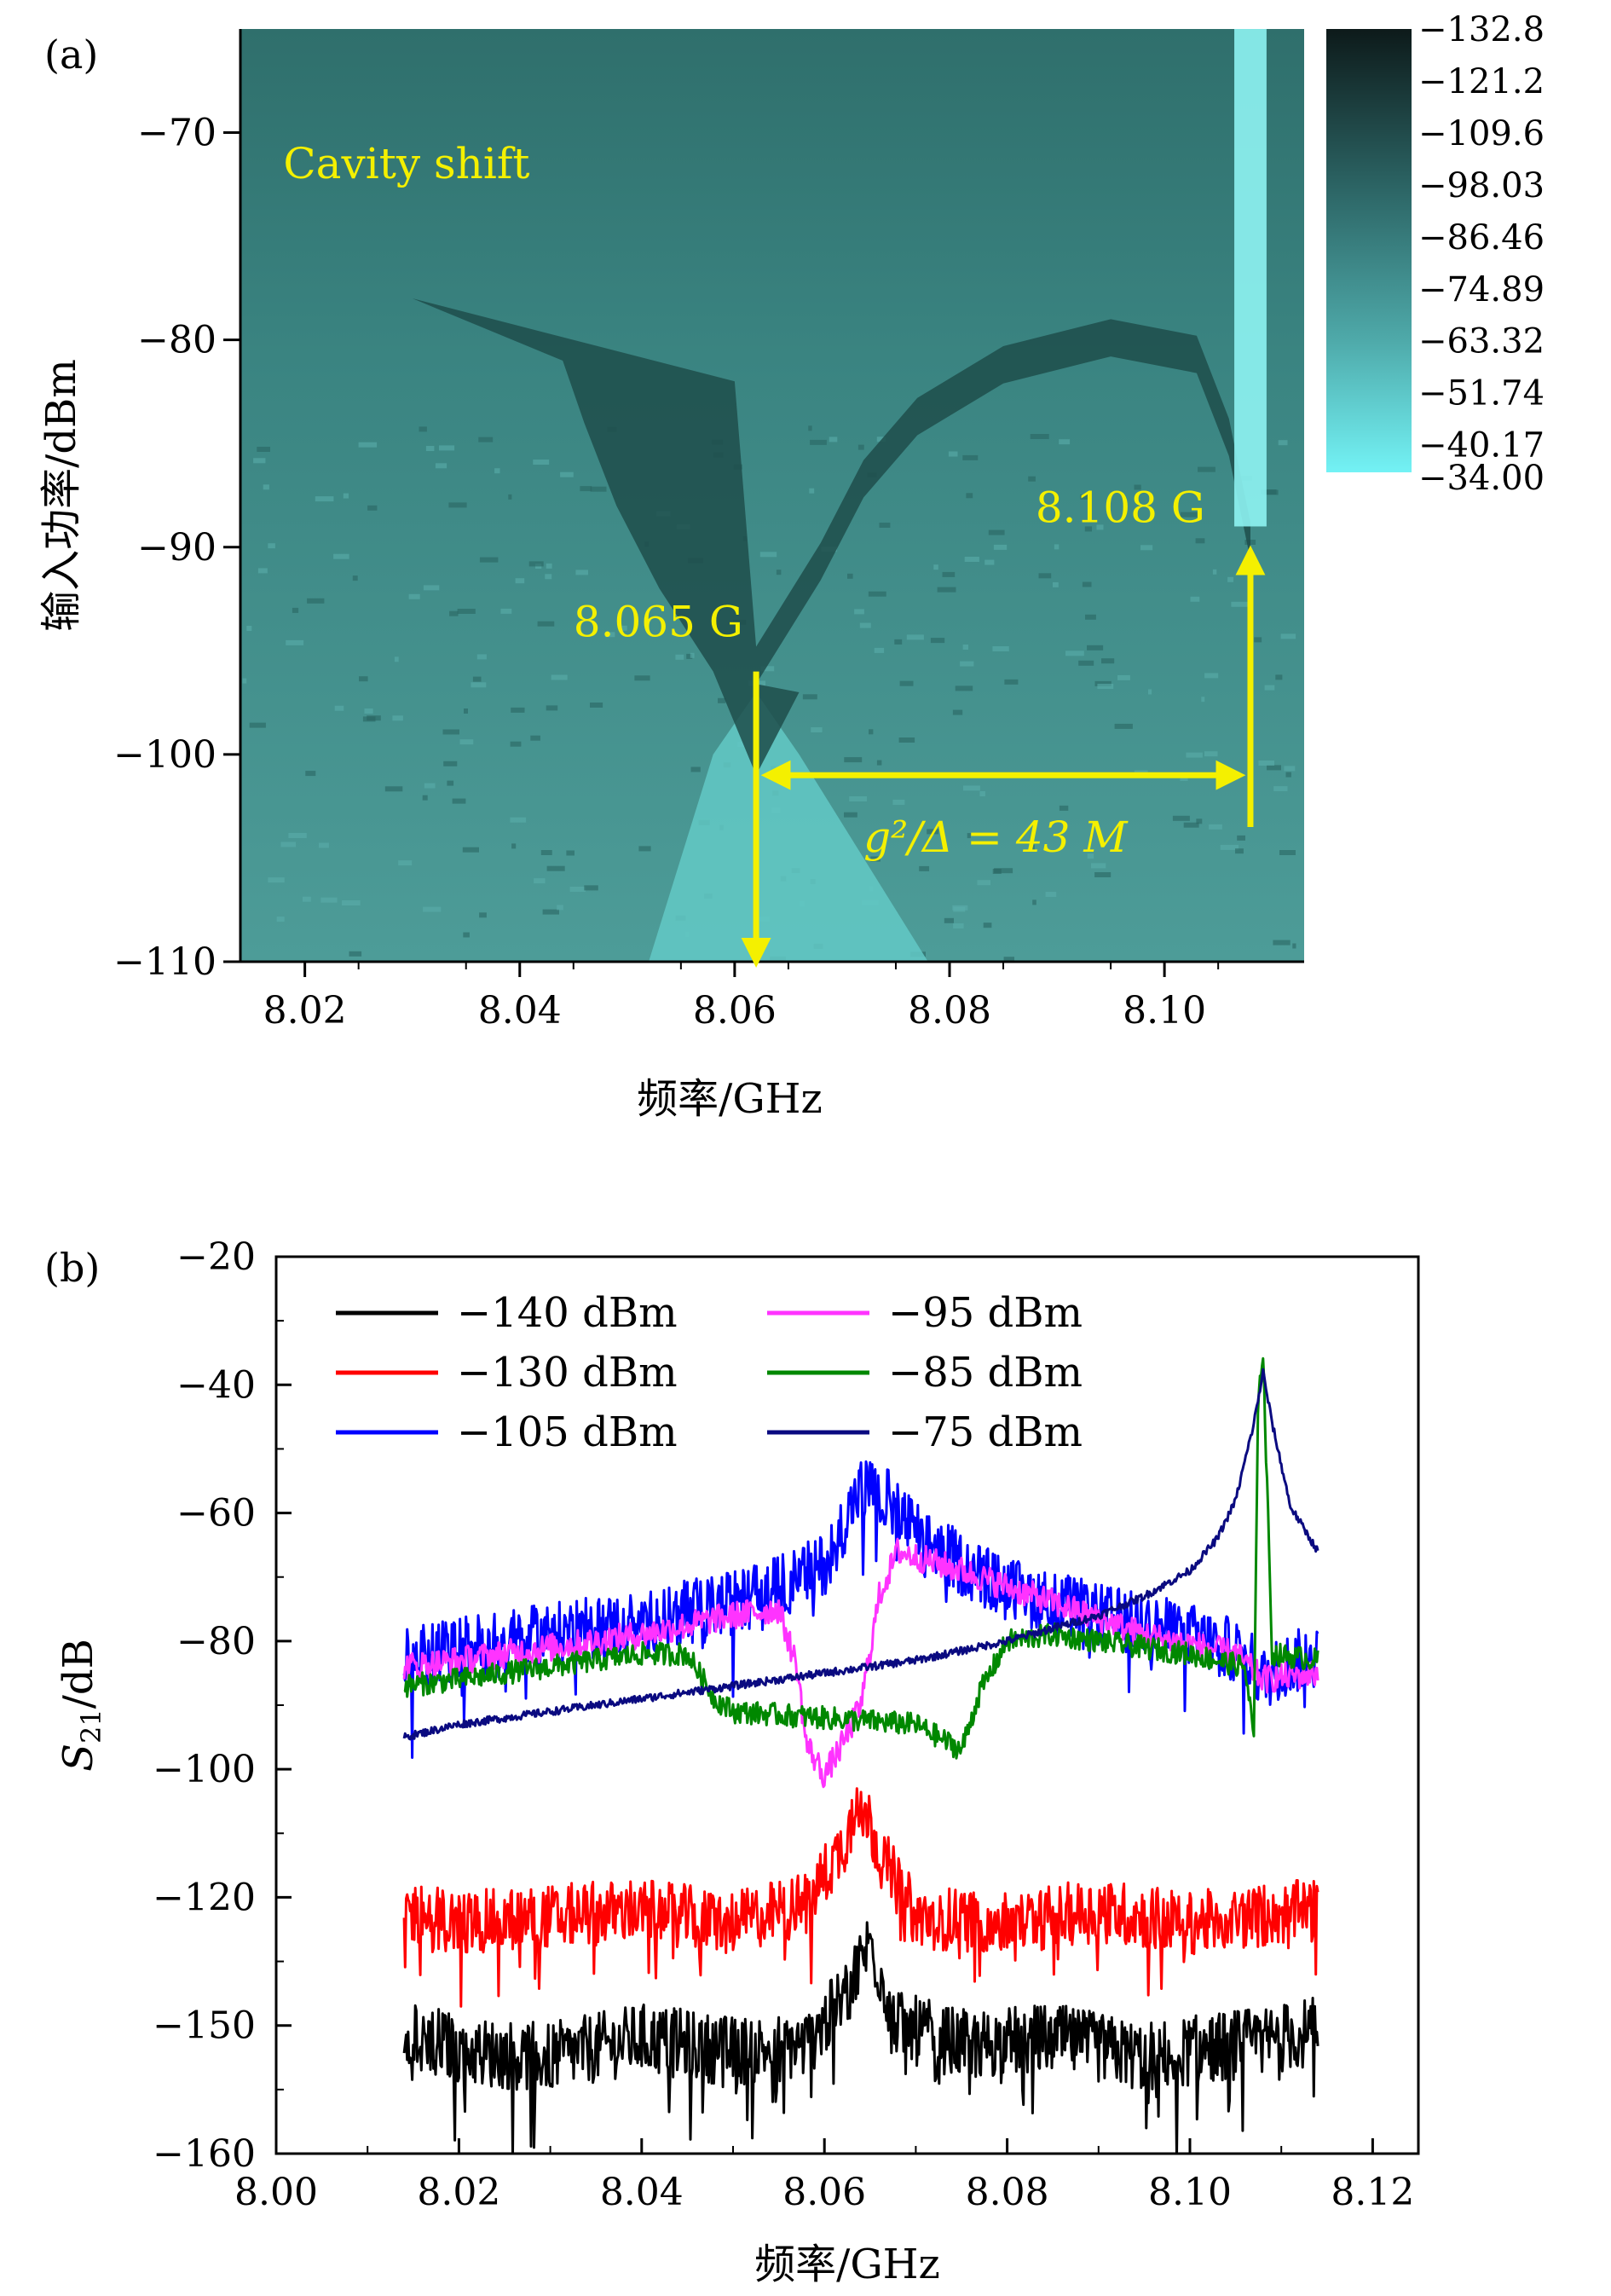 The image size is (1611, 2296). I want to click on y-tick-label-a: −70, so click(177, 134).